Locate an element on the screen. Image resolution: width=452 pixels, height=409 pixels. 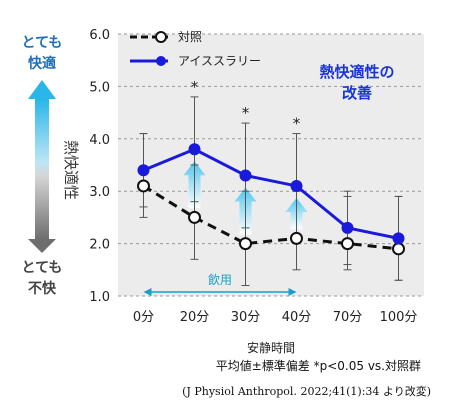
y-tick-label-3: 4.0 is located at coordinates (99, 140).